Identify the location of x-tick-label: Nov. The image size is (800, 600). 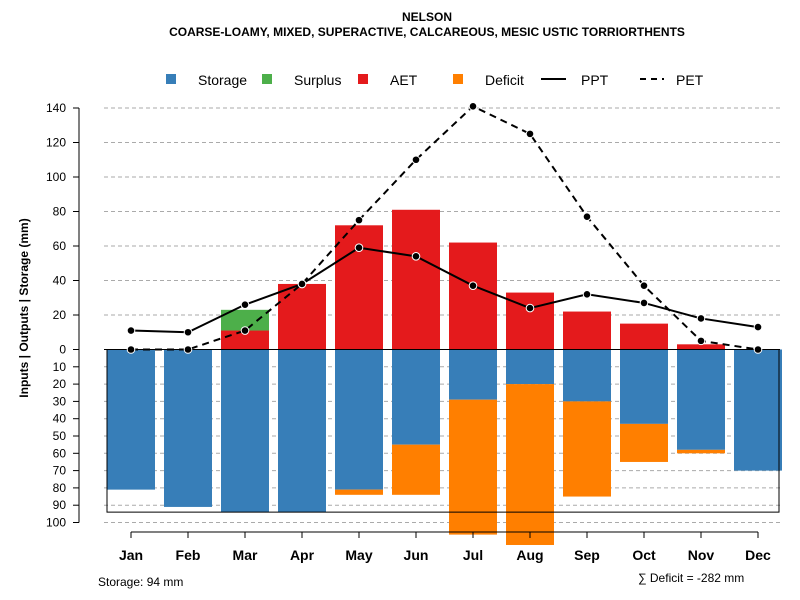
(701, 555).